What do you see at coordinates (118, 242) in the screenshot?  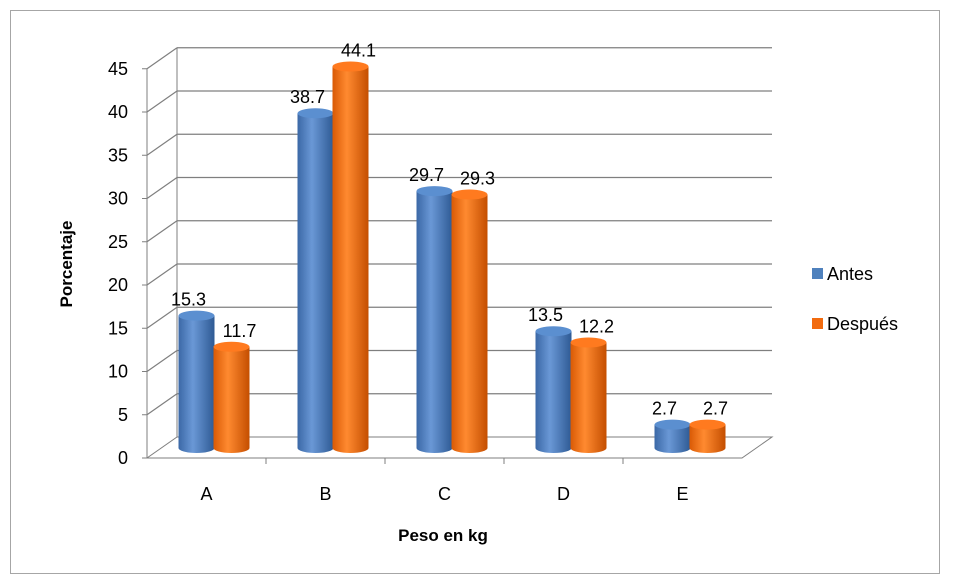 I see `y-tick-label: 25` at bounding box center [118, 242].